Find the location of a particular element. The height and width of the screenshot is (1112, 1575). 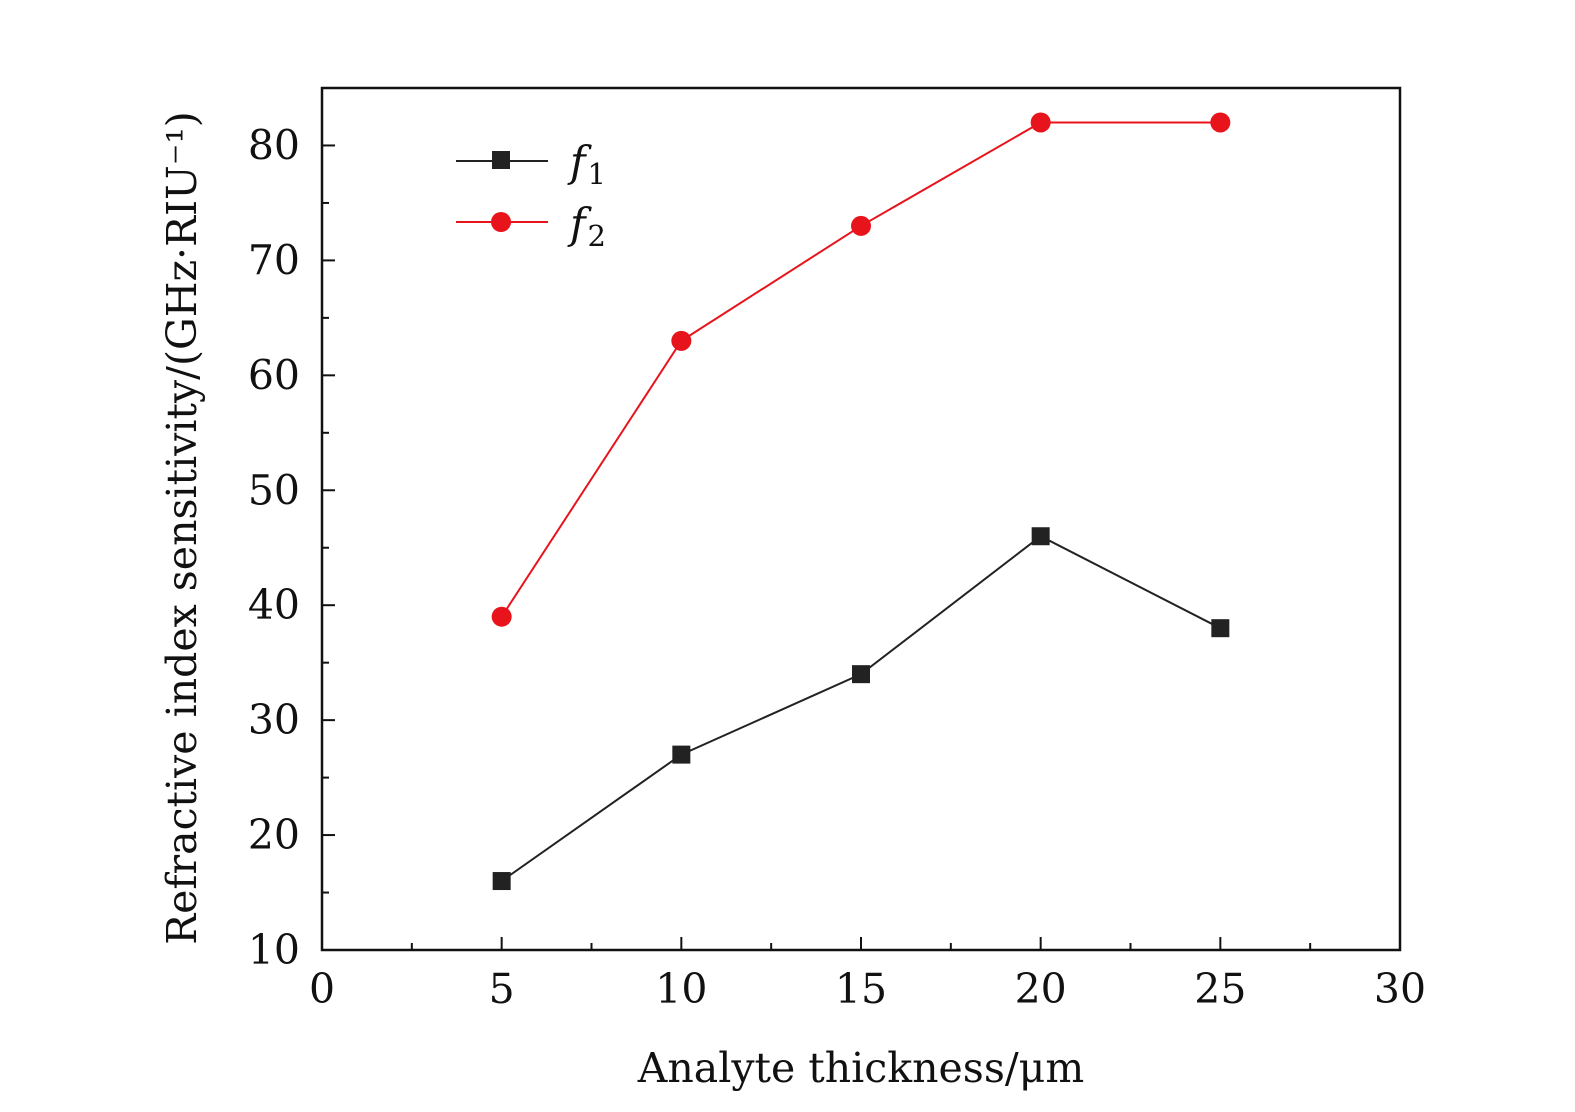

y-tick-label: 20 is located at coordinates (274, 835).